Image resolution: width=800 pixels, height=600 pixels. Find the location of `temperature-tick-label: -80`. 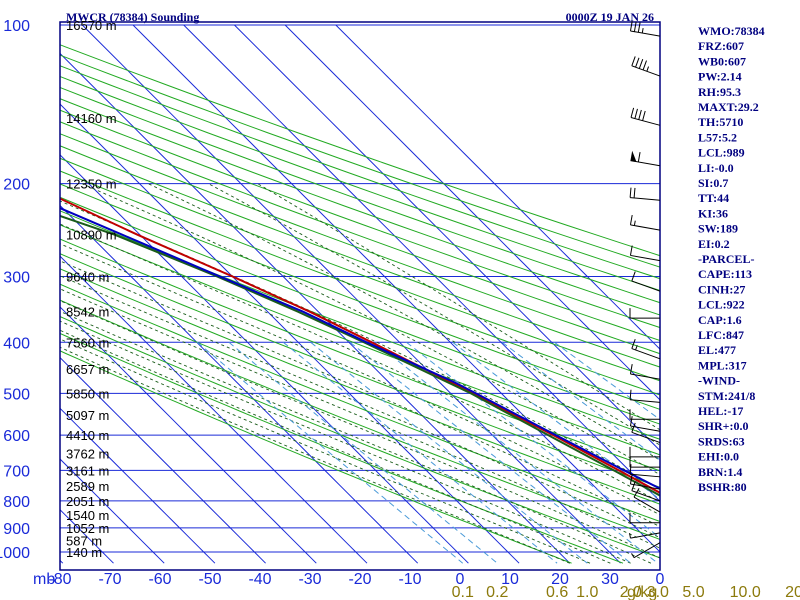

temperature-tick-label: -80 is located at coordinates (59, 579).